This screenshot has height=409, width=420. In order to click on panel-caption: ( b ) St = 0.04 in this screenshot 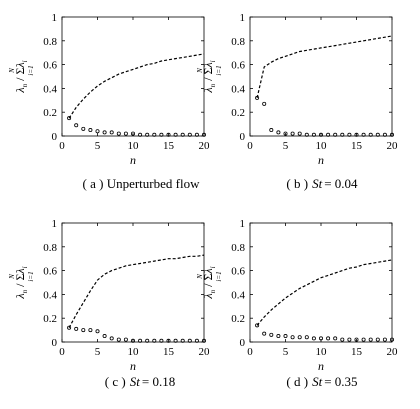, I will do `click(322, 183)`.